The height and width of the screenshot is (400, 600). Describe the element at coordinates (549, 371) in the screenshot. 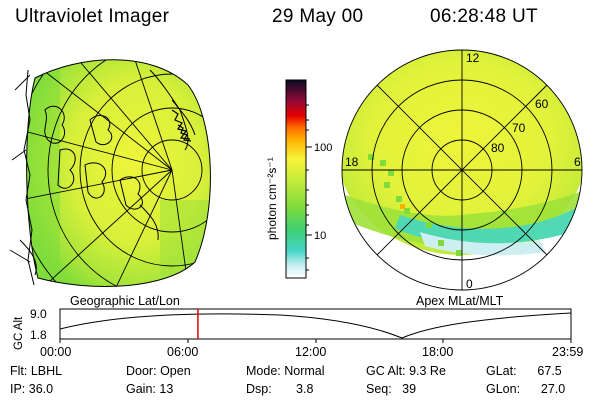

I see `glat-value: 67.5` at that location.